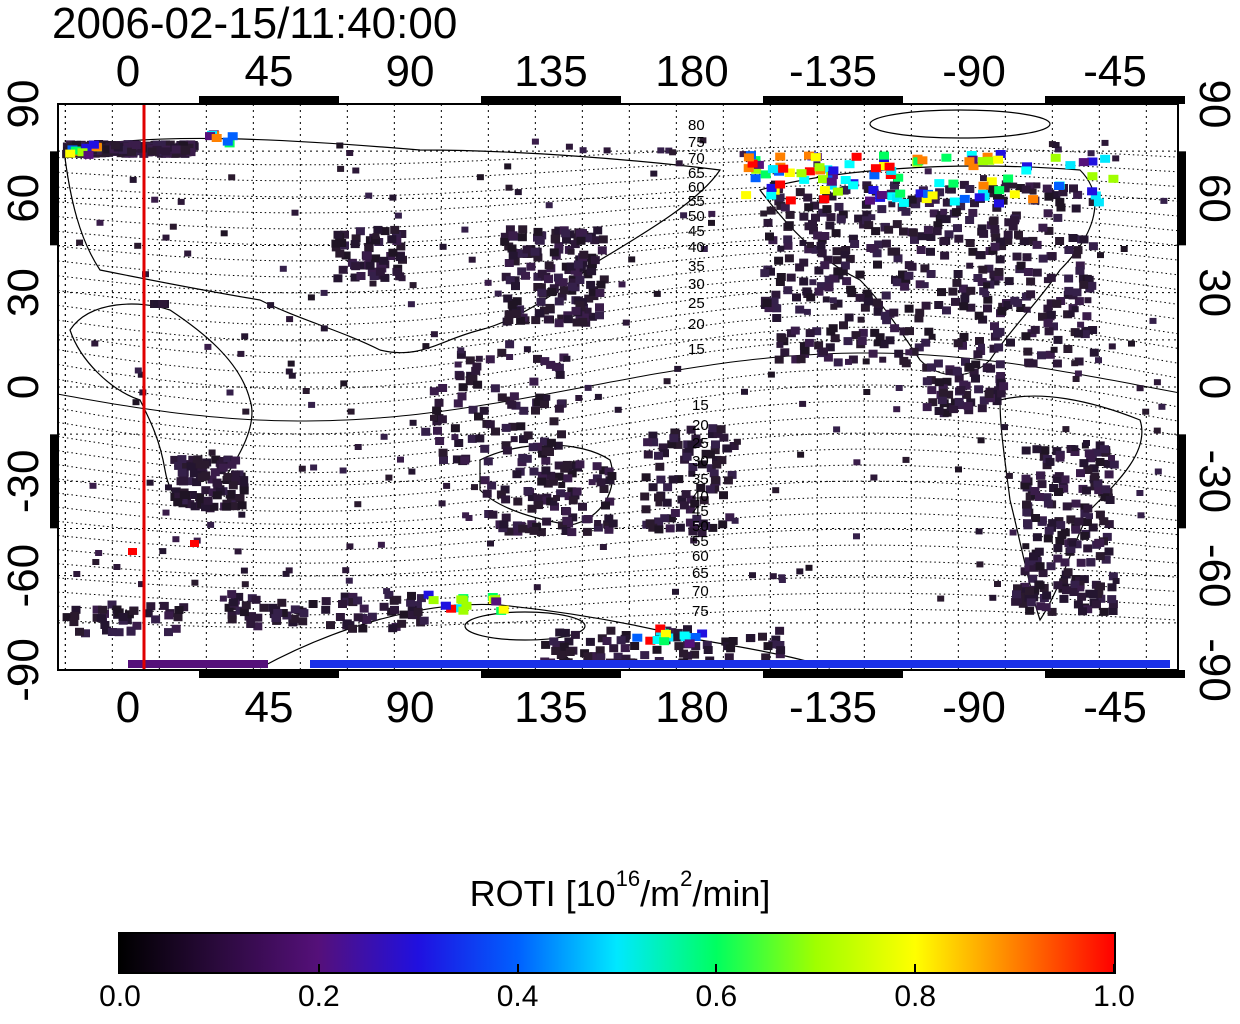  What do you see at coordinates (1114, 969) in the screenshot?
I see `colorbar-tick-mark` at bounding box center [1114, 969].